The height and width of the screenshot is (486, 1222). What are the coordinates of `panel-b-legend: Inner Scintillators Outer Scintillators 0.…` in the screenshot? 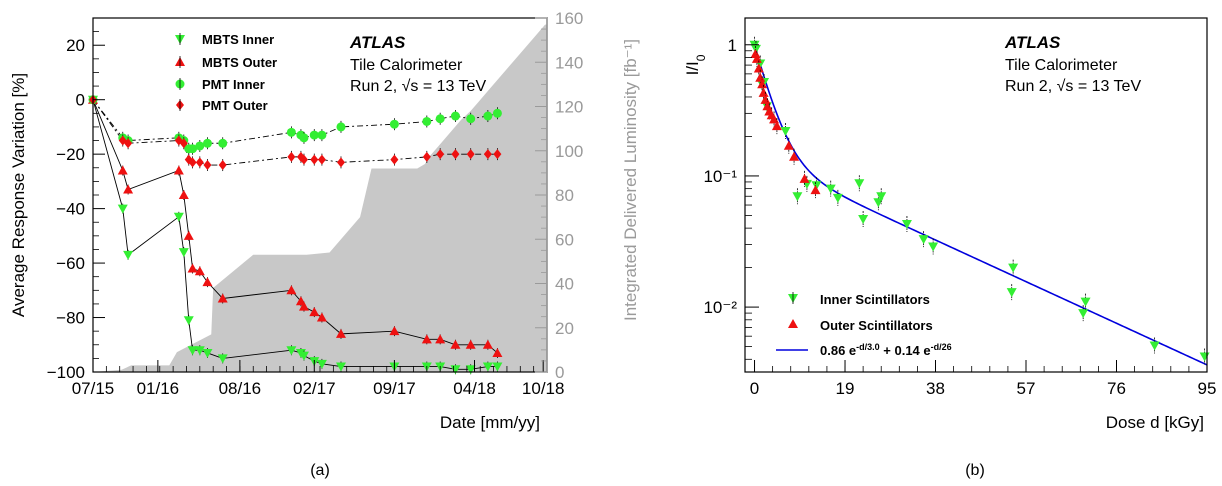 It's located at (864, 325).